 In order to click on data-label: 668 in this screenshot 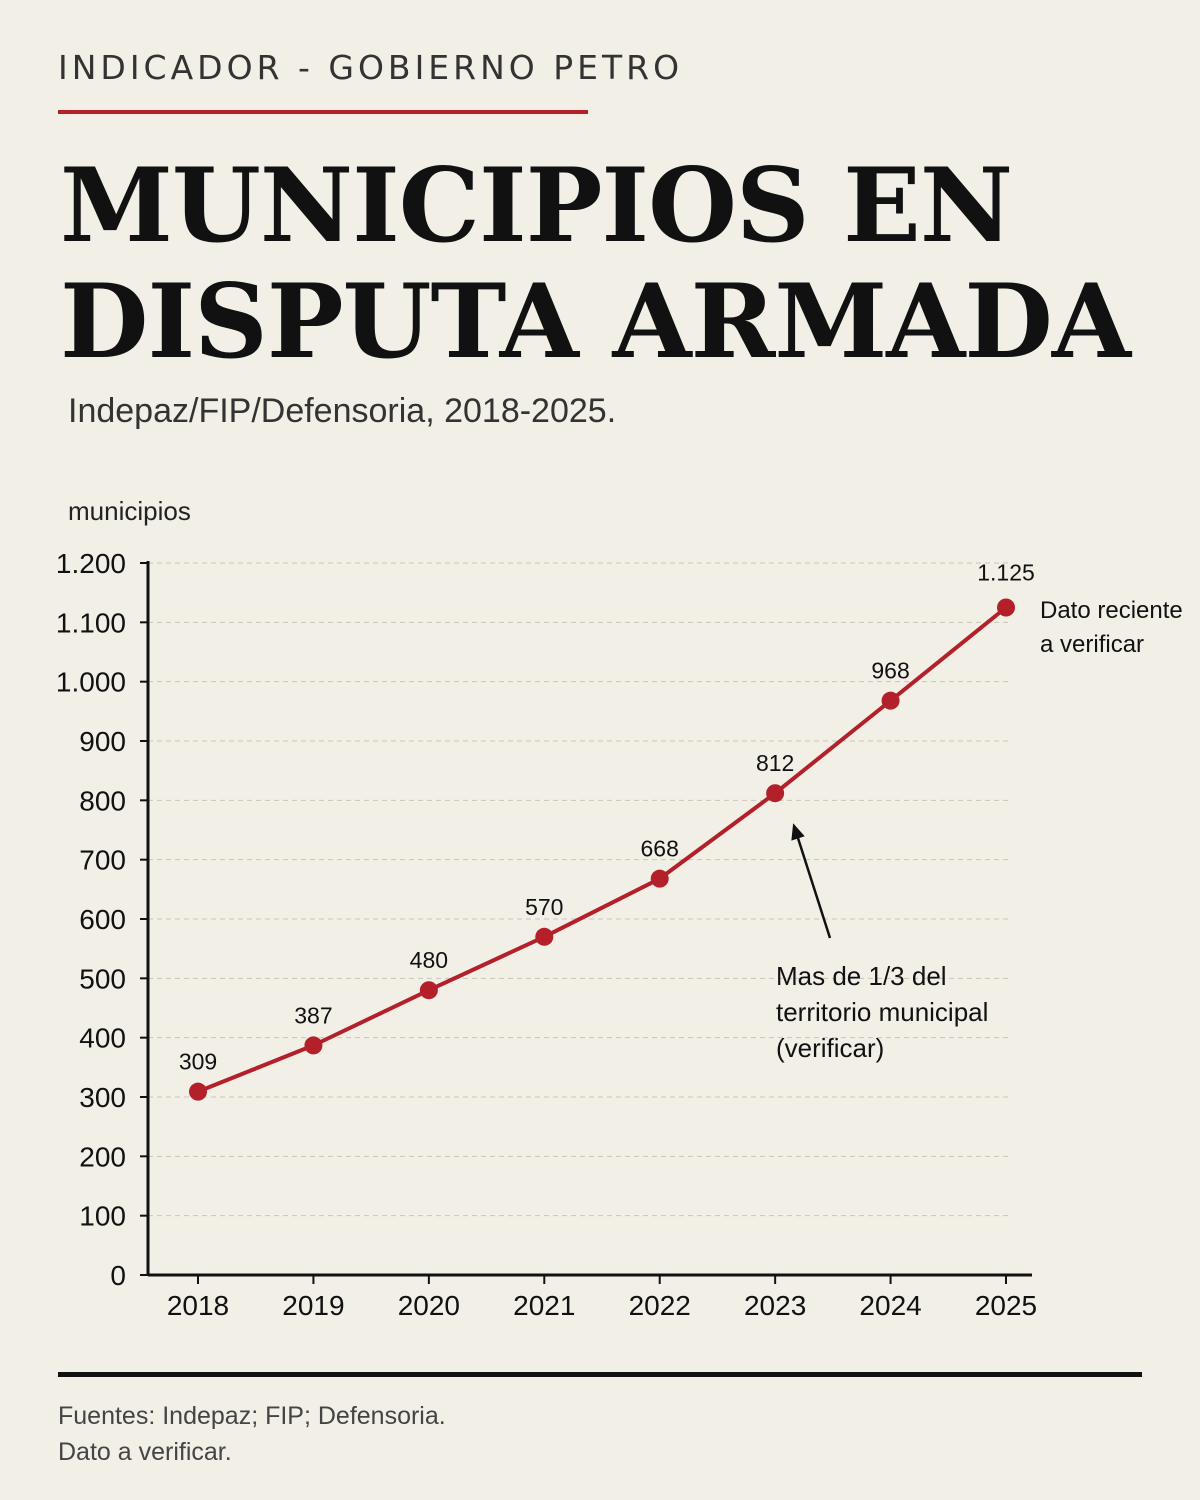, I will do `click(660, 849)`.